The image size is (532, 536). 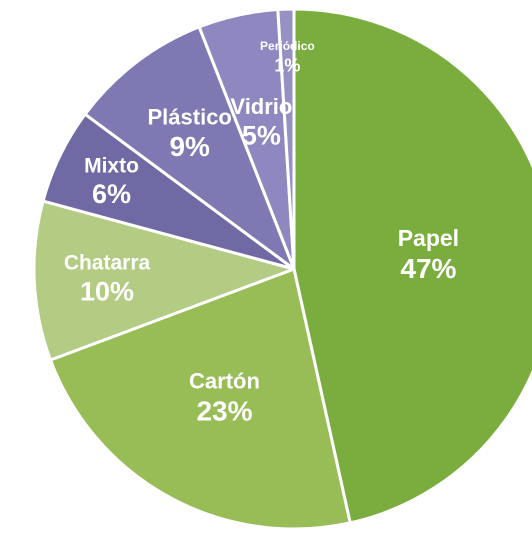 I want to click on slice-value-mixto: 6%, so click(x=111, y=194).